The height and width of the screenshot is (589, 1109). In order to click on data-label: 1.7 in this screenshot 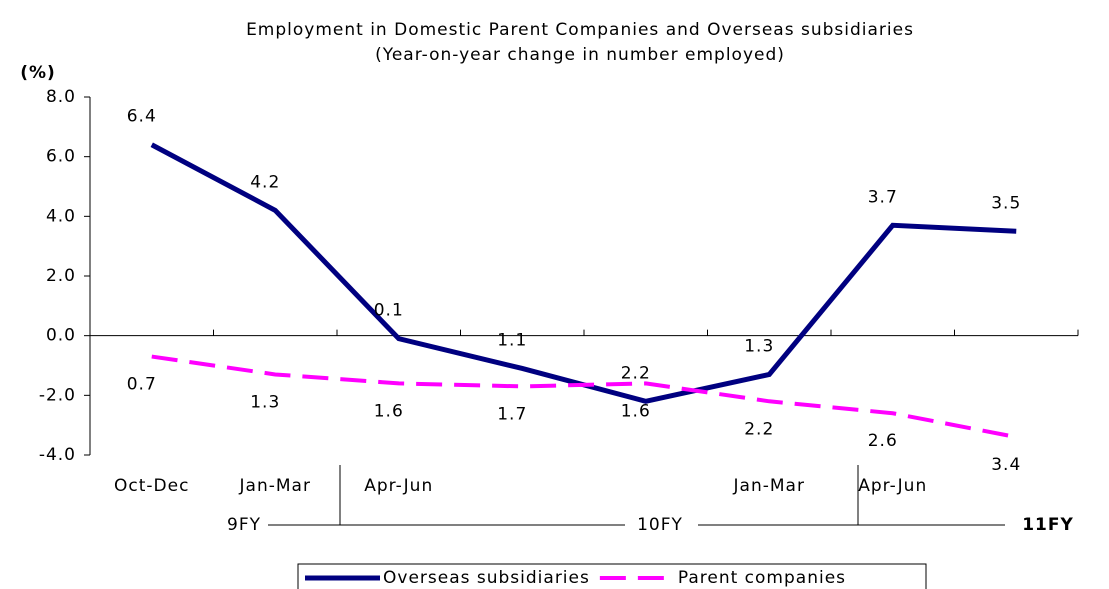, I will do `click(512, 414)`.